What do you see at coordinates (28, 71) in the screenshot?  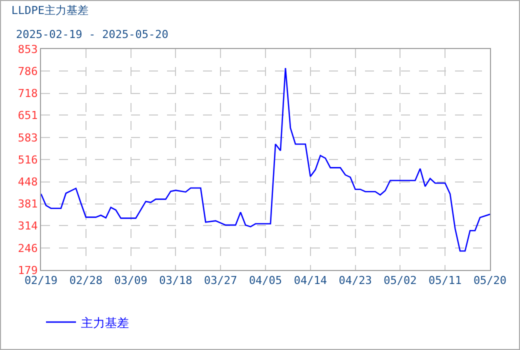 I see `y-tick-label: 786` at bounding box center [28, 71].